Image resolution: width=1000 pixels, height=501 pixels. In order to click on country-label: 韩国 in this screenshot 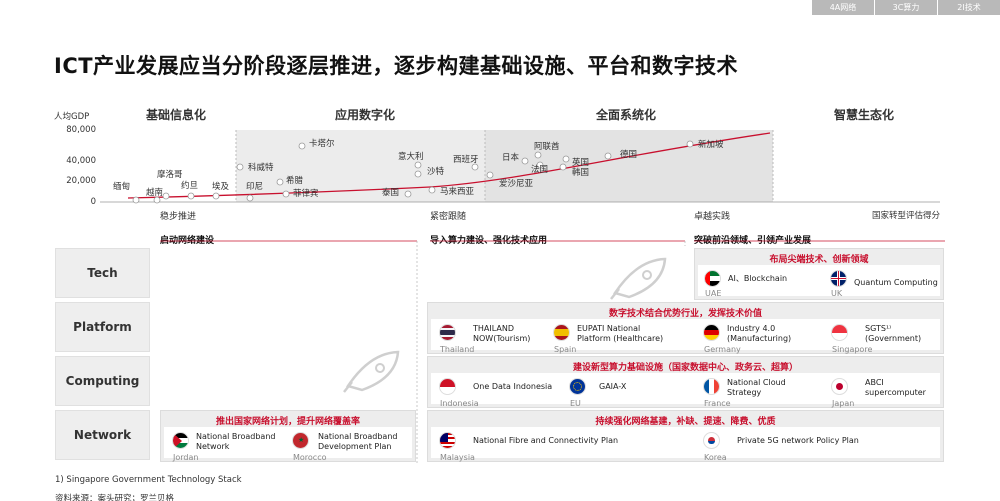, I will do `click(580, 172)`.